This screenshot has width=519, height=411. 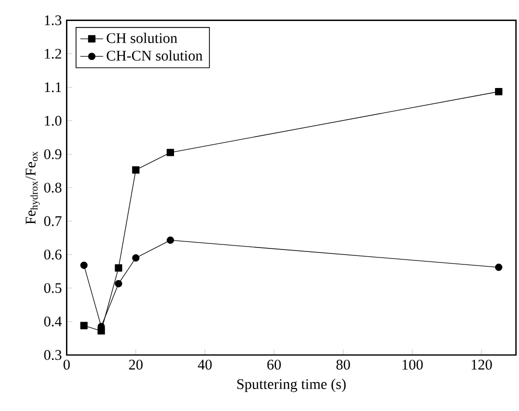 I want to click on x-tick-label: 80, so click(x=343, y=365).